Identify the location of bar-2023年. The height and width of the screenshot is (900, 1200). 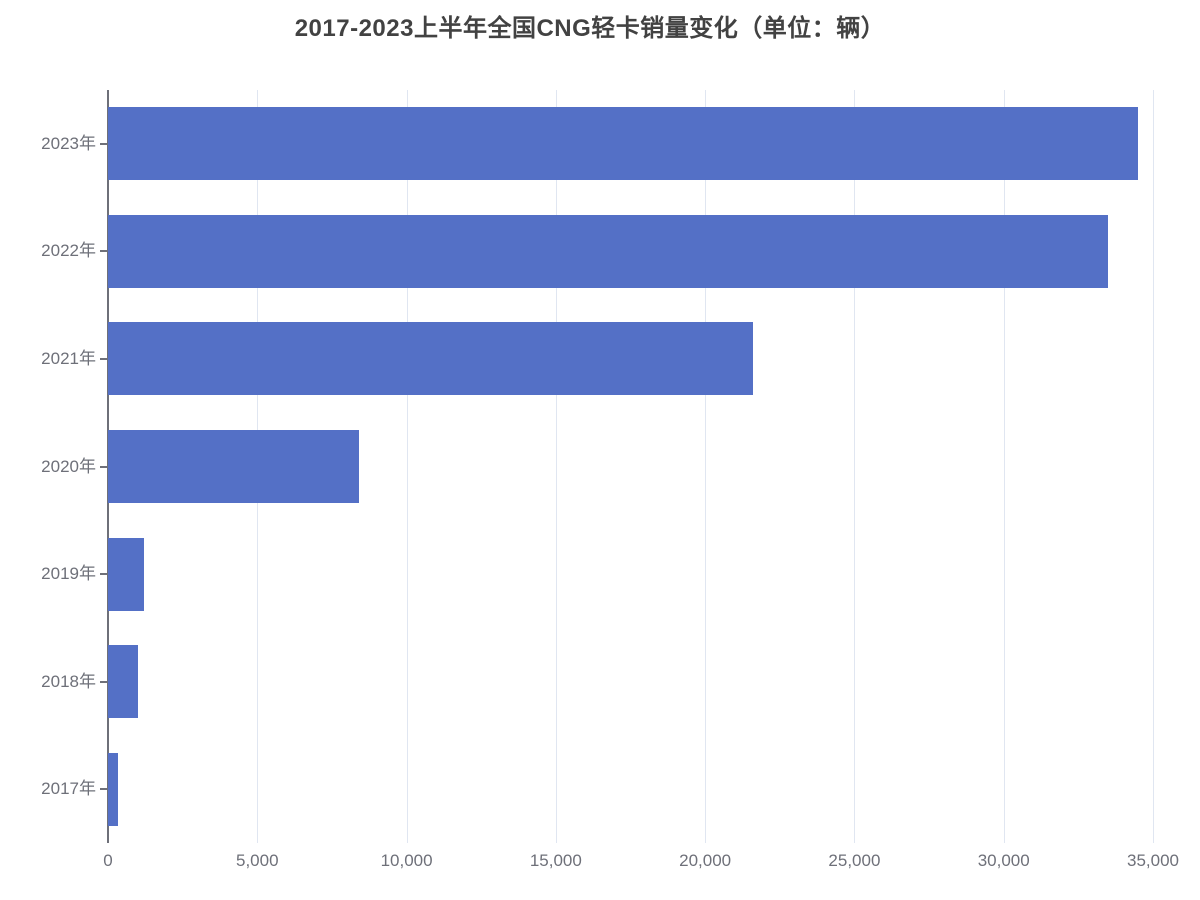
(623, 144).